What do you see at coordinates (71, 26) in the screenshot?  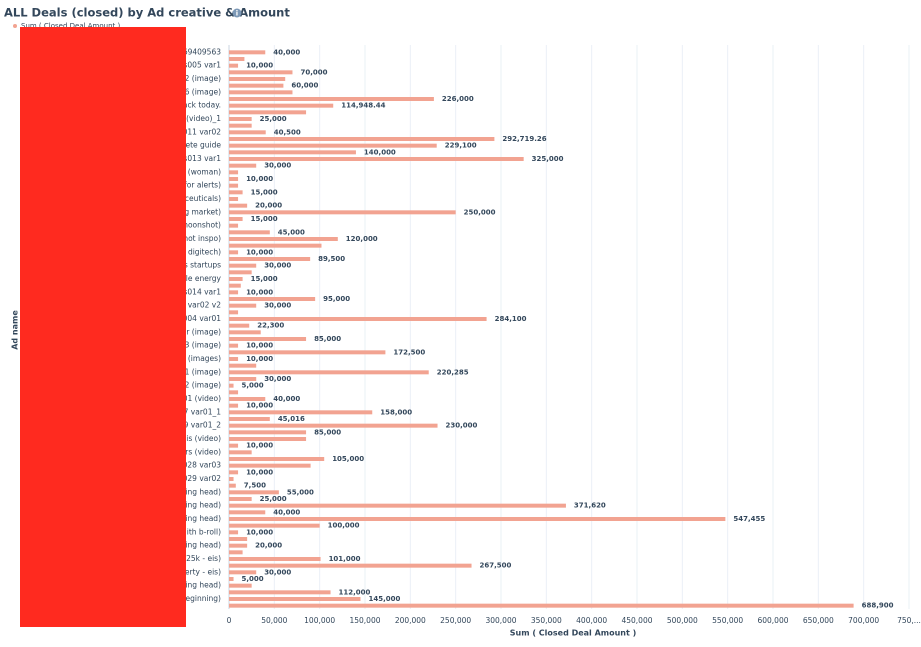 I see `legend-label: Sum ( Closed Deal Amount )` at bounding box center [71, 26].